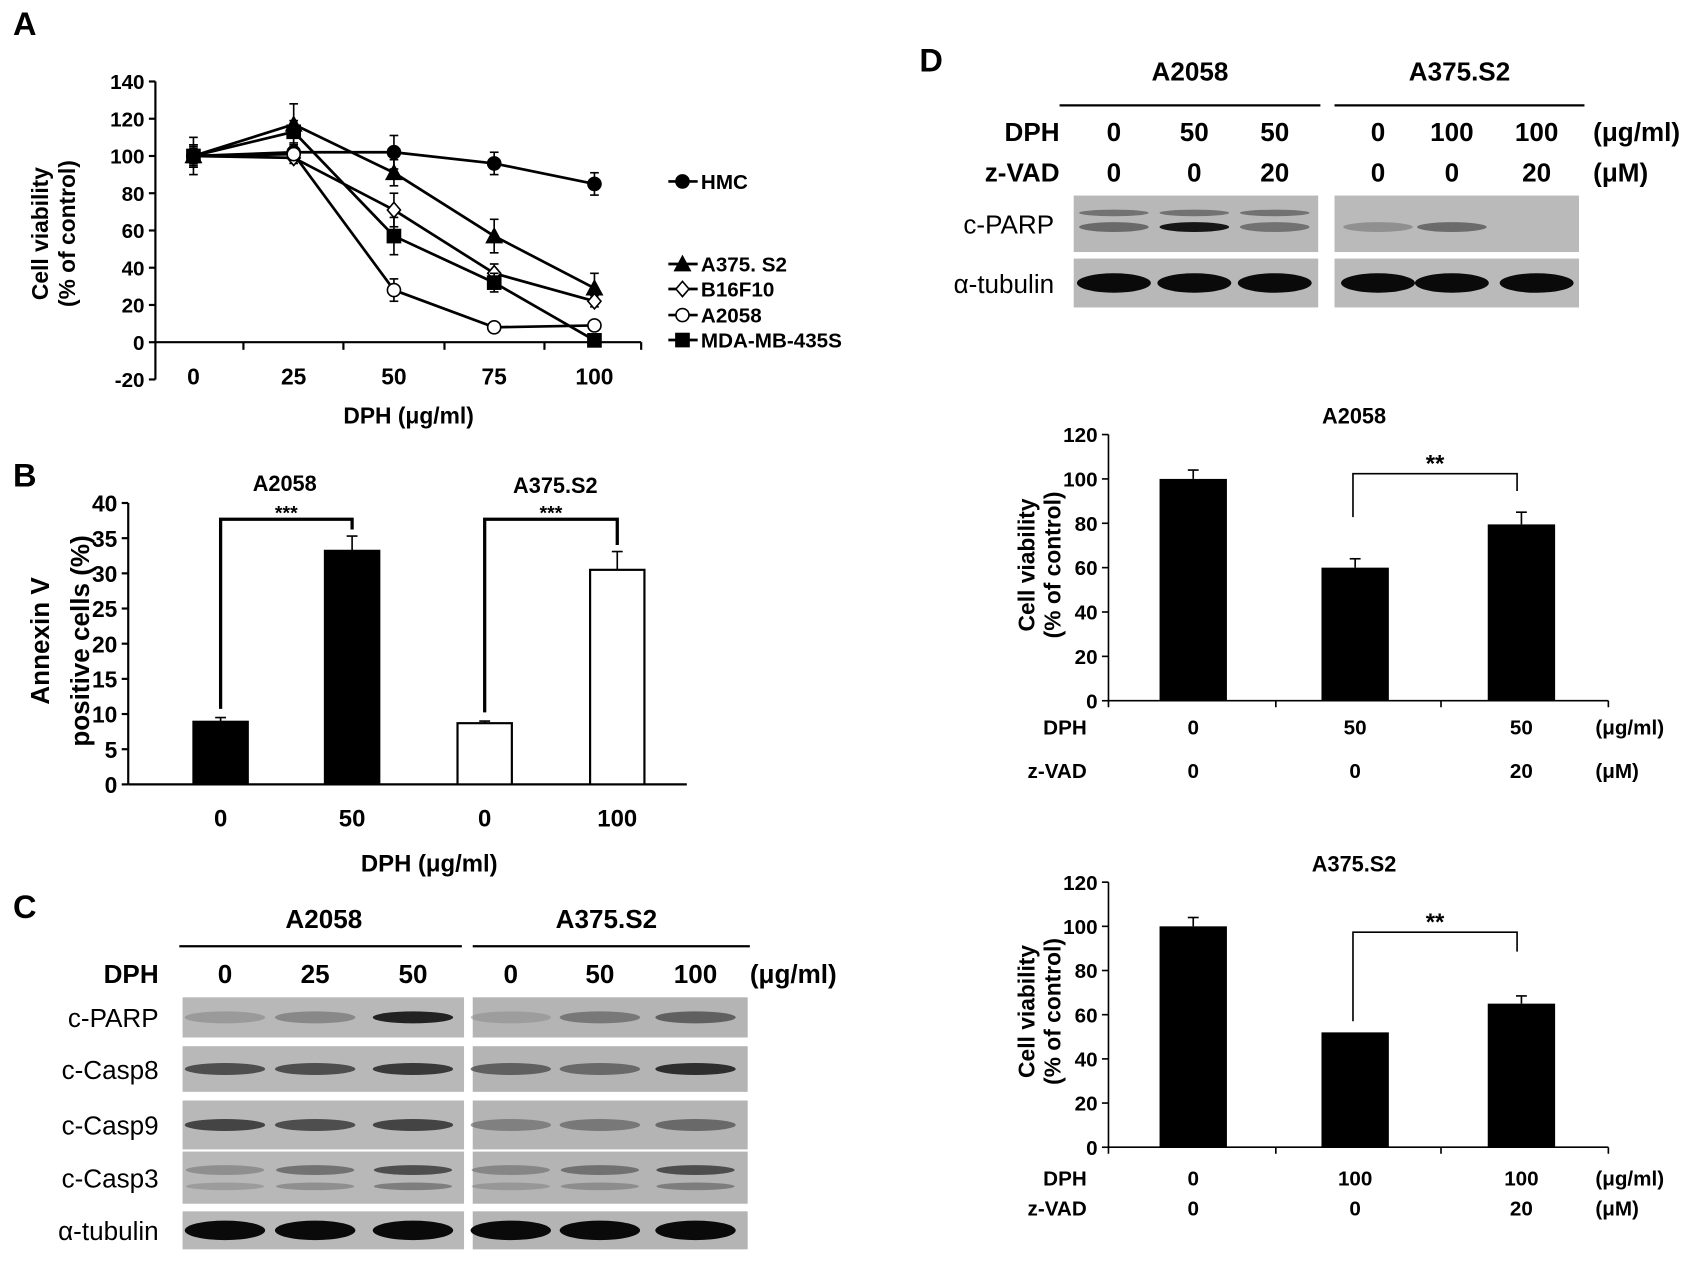  Describe the element at coordinates (133, 306) in the screenshot. I see `y-tick-label: 20` at that location.